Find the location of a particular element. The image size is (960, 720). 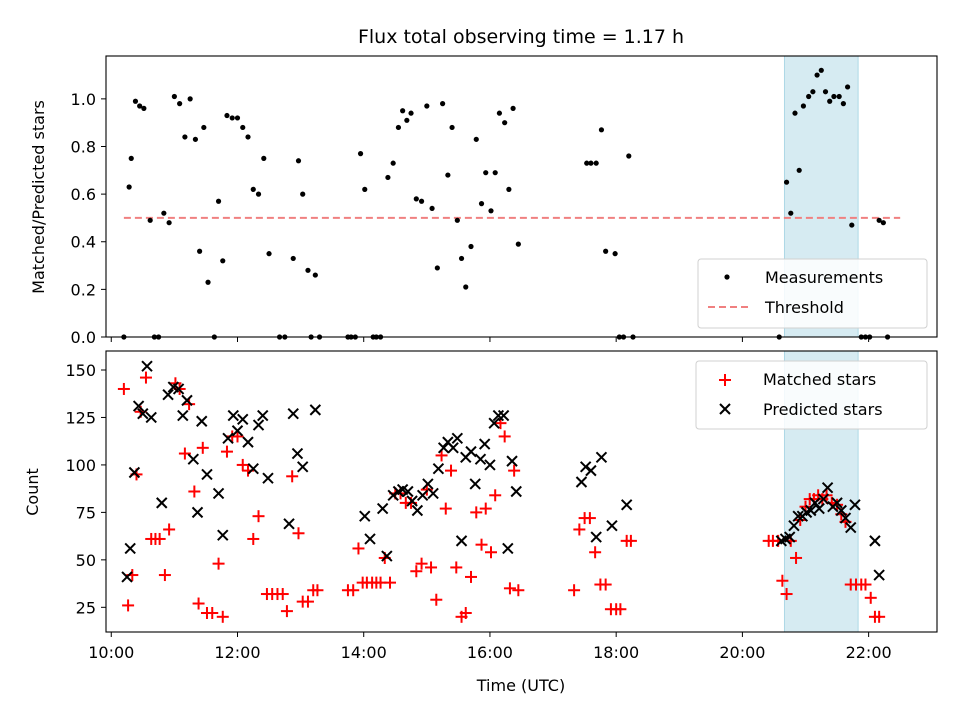

y-tick-label: 100 is located at coordinates (80, 465).